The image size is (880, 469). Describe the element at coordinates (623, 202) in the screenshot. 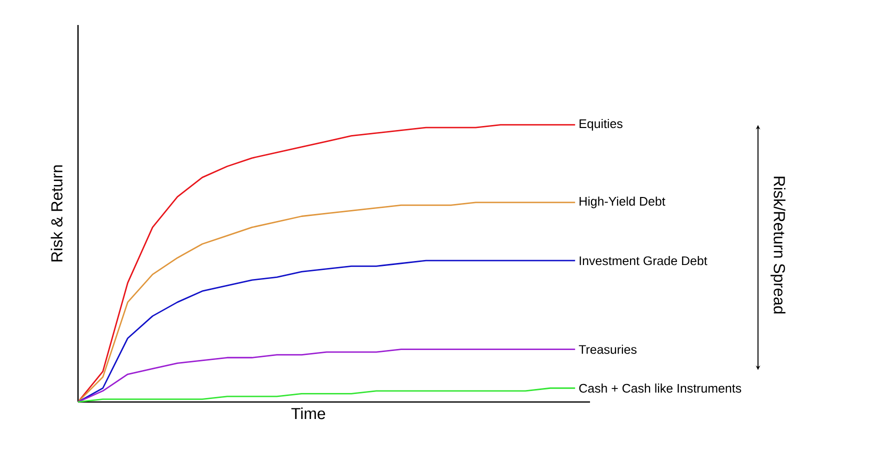

I see `series-label: High-Yield Debt` at that location.